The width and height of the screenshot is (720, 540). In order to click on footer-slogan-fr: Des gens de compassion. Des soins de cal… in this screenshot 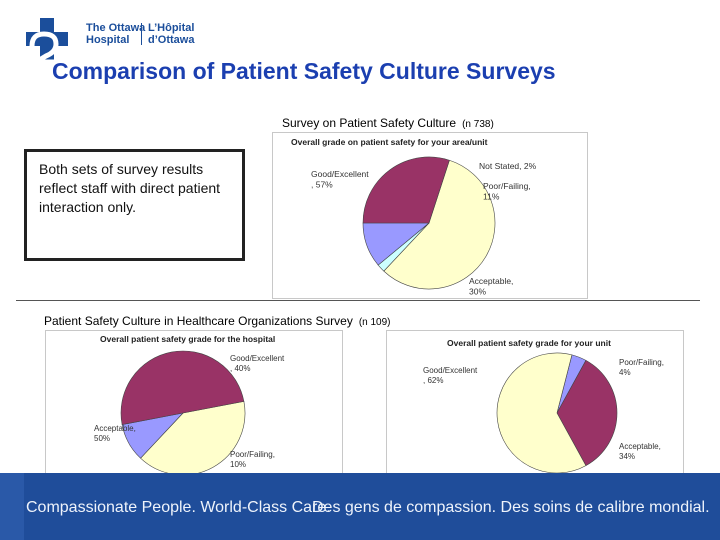, I will do `click(511, 507)`.